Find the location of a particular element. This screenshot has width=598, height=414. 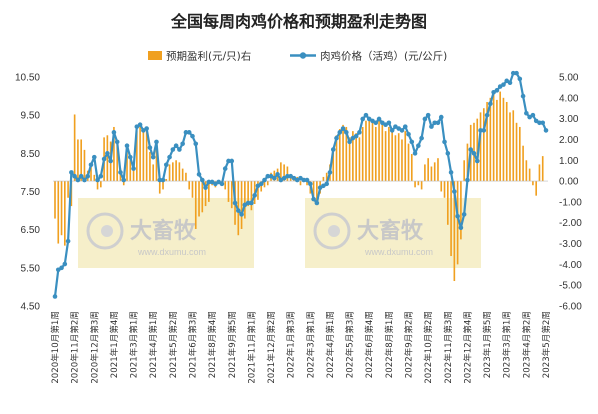

left-axis-tick: 8.50 is located at coordinates (31, 154).